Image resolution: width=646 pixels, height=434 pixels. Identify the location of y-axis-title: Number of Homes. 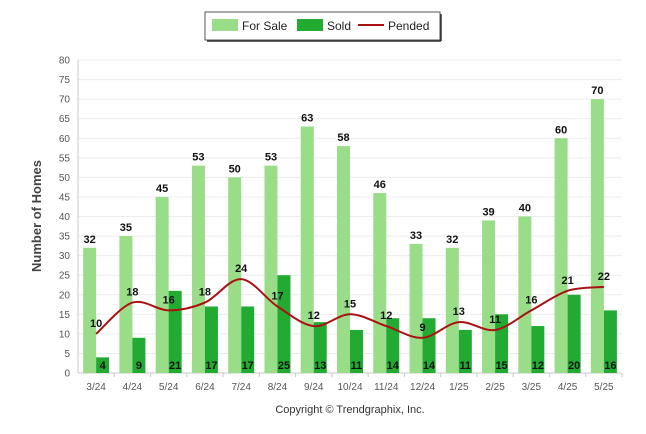
(36, 216).